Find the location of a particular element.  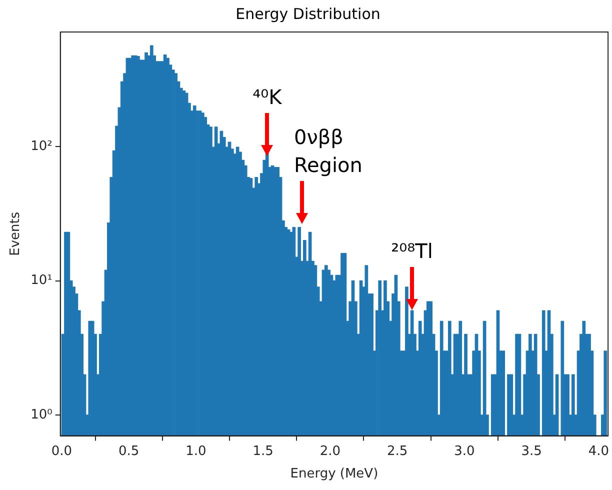

x-tick-label: 1.5 is located at coordinates (263, 451).